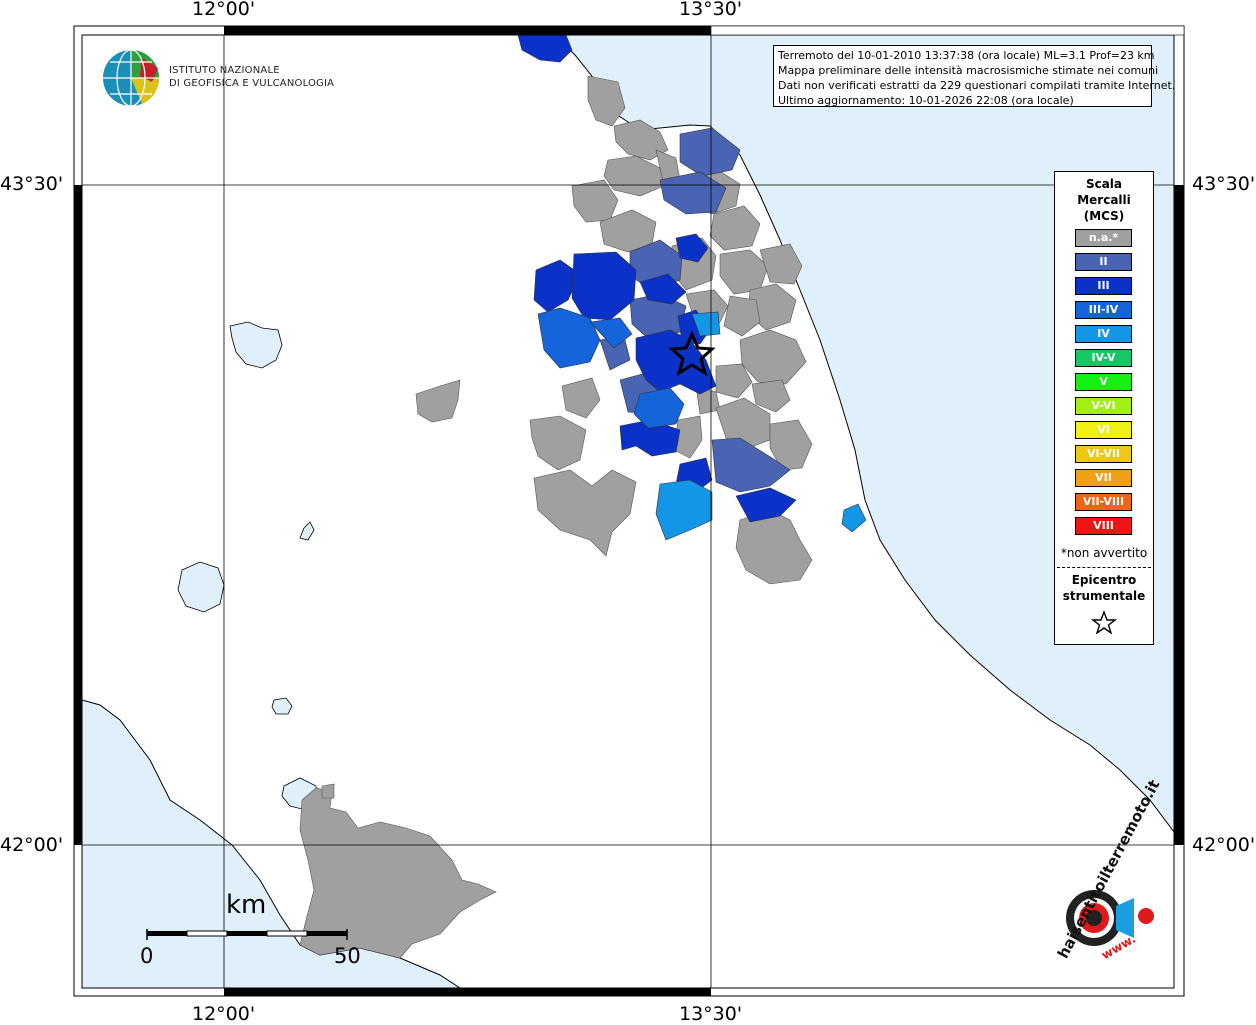 The width and height of the screenshot is (1256, 1025). What do you see at coordinates (1104, 622) in the screenshot?
I see `star-icon` at bounding box center [1104, 622].